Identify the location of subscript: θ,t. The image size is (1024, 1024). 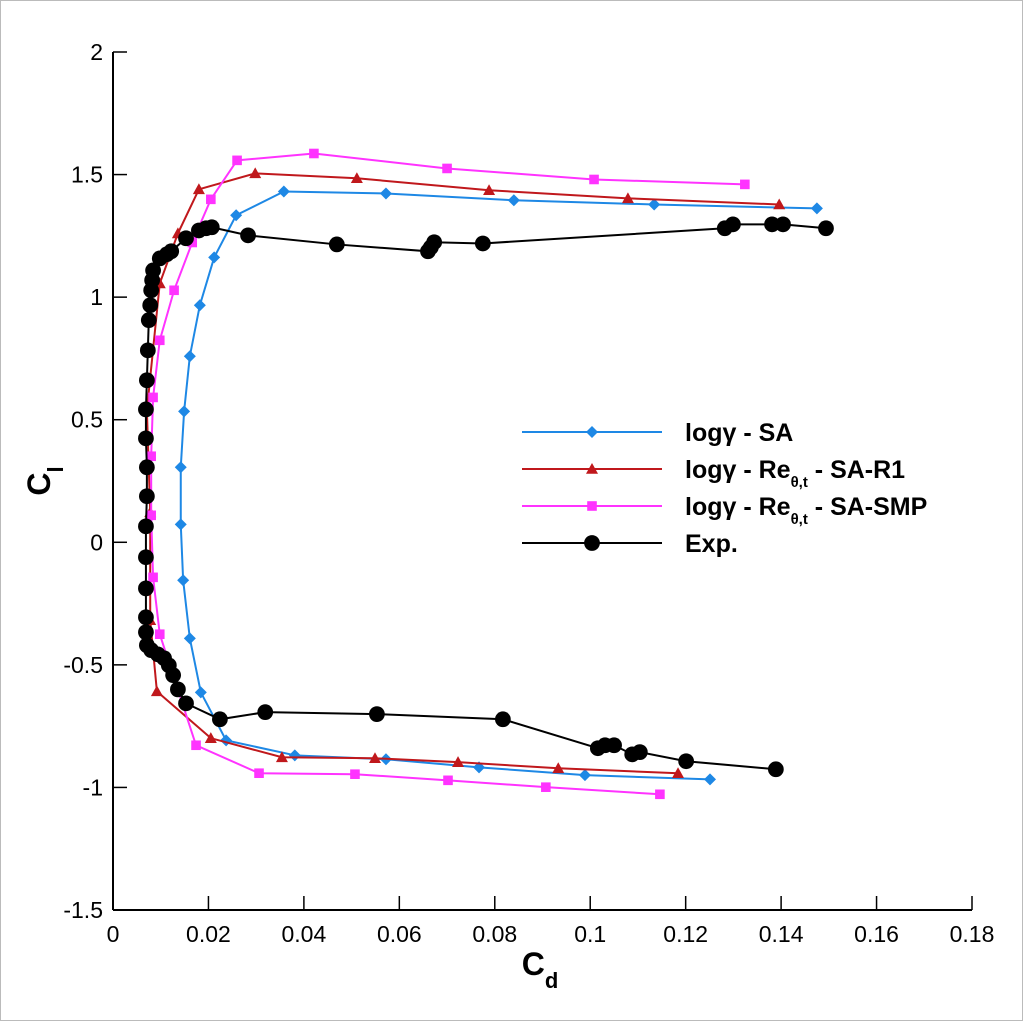
(799, 482).